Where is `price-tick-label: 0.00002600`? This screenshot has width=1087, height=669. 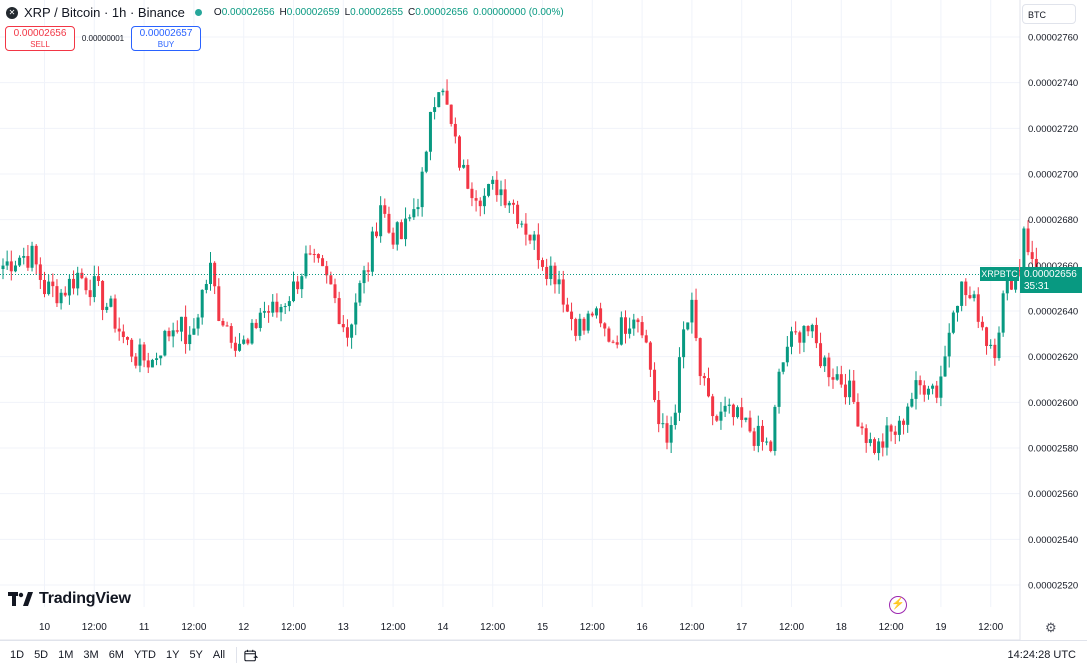
price-tick-label: 0.00002600 is located at coordinates (1053, 403).